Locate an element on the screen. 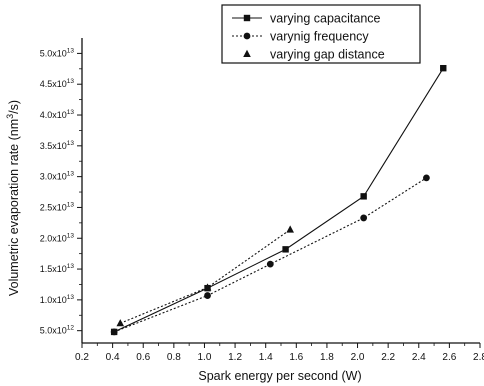 This screenshot has height=386, width=484. y-tick-label: 2.5x10¹³ is located at coordinates (57, 206).